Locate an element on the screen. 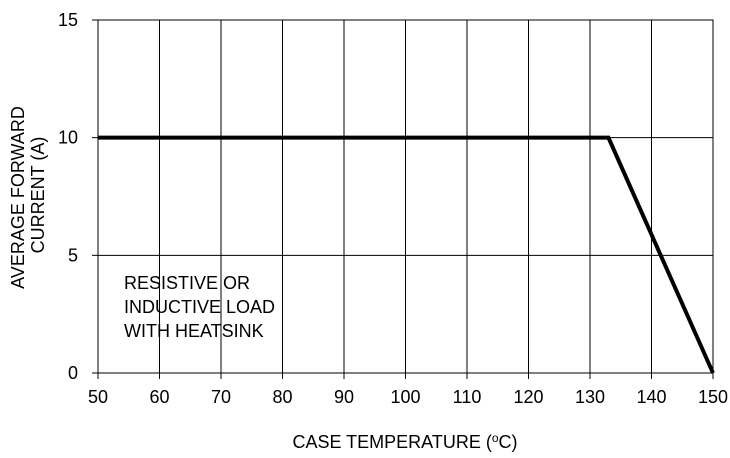 This screenshot has height=458, width=730. y-tick-label: 0 is located at coordinates (73, 373).